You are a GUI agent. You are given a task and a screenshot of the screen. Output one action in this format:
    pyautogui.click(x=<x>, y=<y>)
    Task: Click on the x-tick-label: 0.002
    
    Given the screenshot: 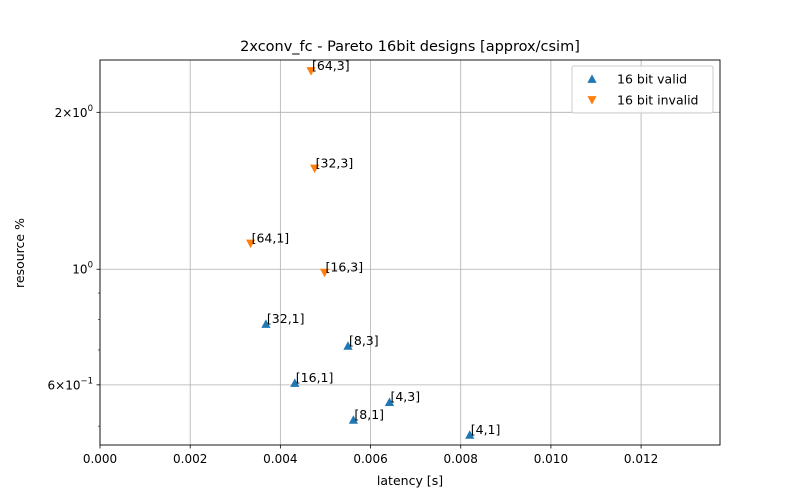 What is the action you would take?
    pyautogui.click(x=190, y=459)
    